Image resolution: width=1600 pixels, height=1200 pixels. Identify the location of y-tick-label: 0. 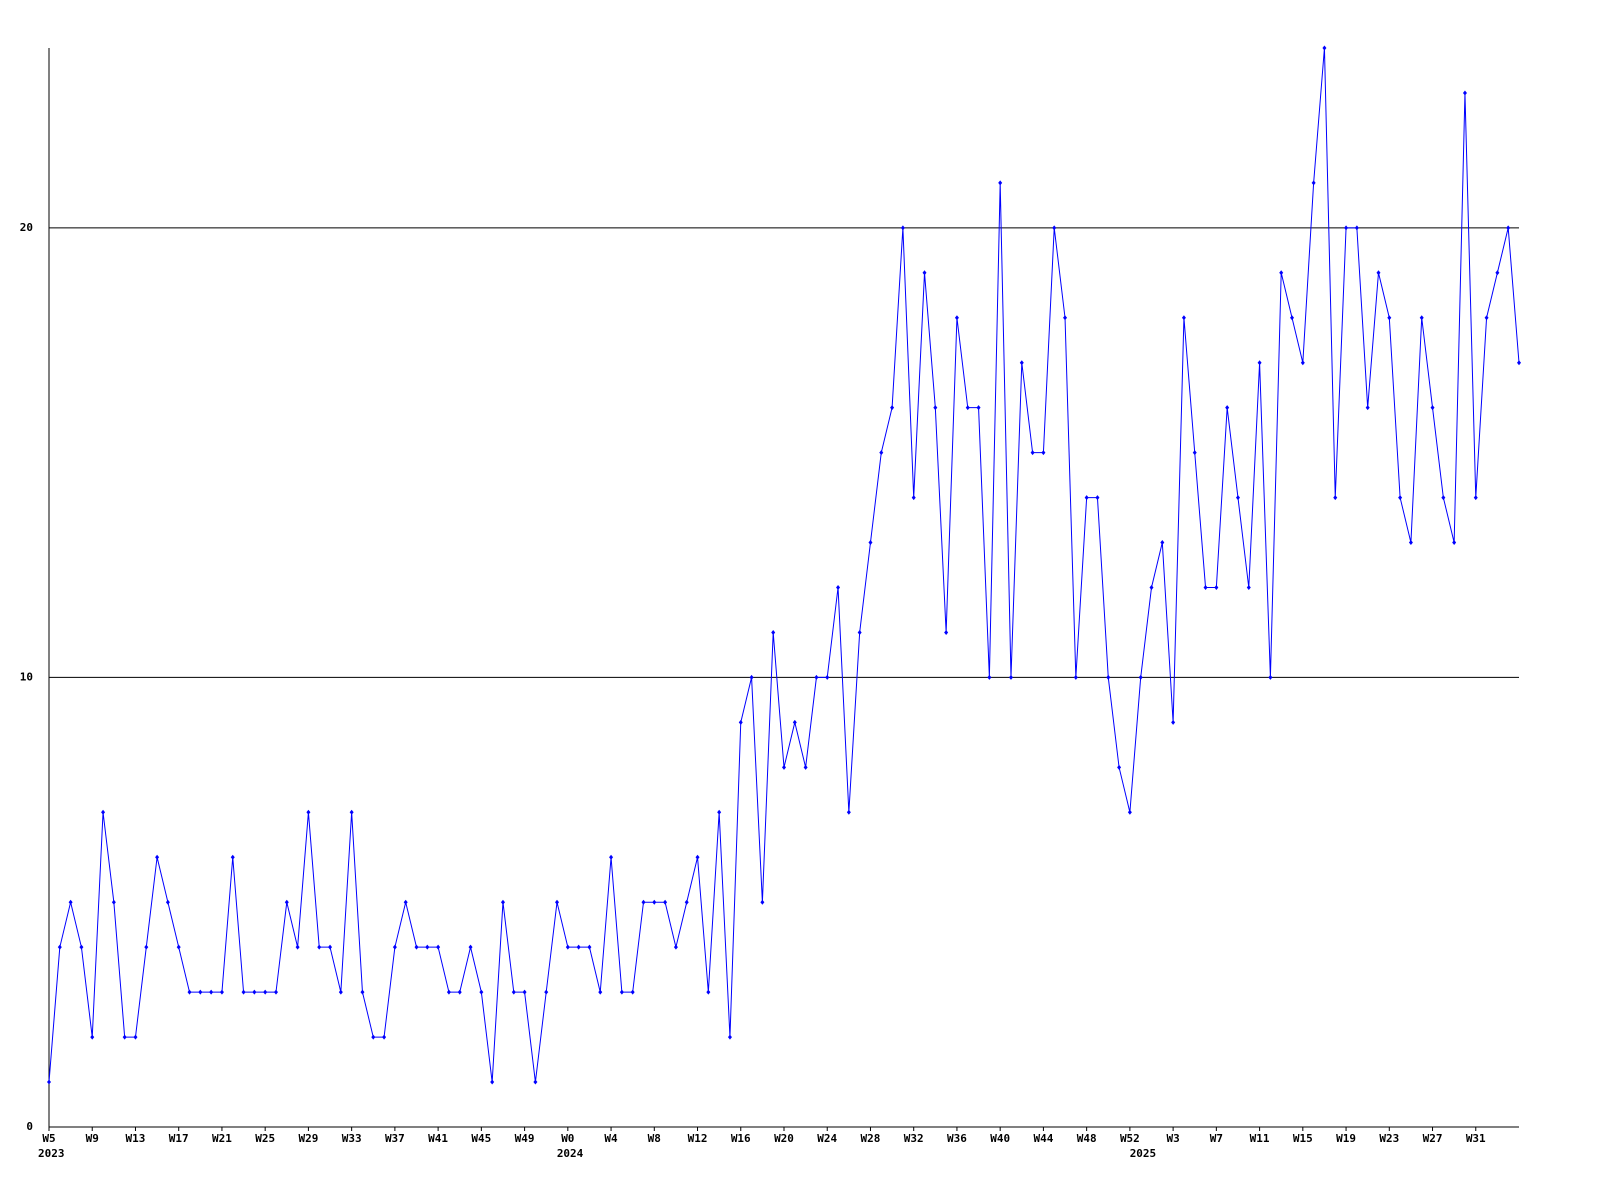
(29, 1126).